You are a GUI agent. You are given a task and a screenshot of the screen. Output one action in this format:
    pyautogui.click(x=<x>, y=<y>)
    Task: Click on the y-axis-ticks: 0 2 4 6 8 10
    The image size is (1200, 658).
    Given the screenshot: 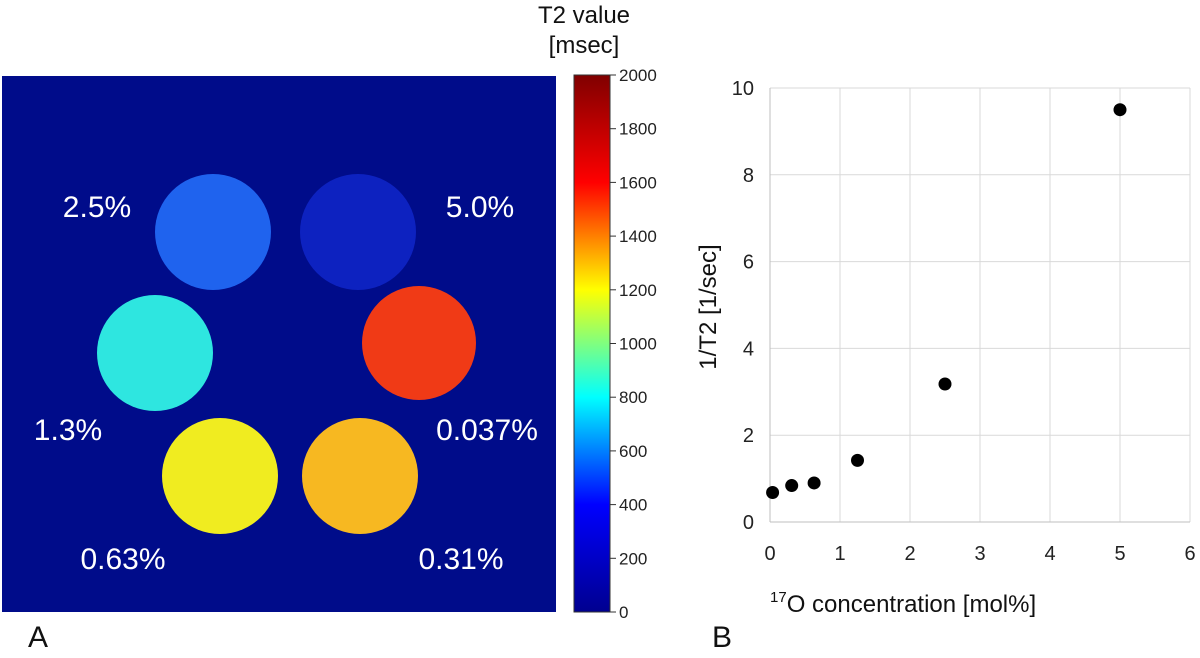 What is the action you would take?
    pyautogui.click(x=743, y=306)
    